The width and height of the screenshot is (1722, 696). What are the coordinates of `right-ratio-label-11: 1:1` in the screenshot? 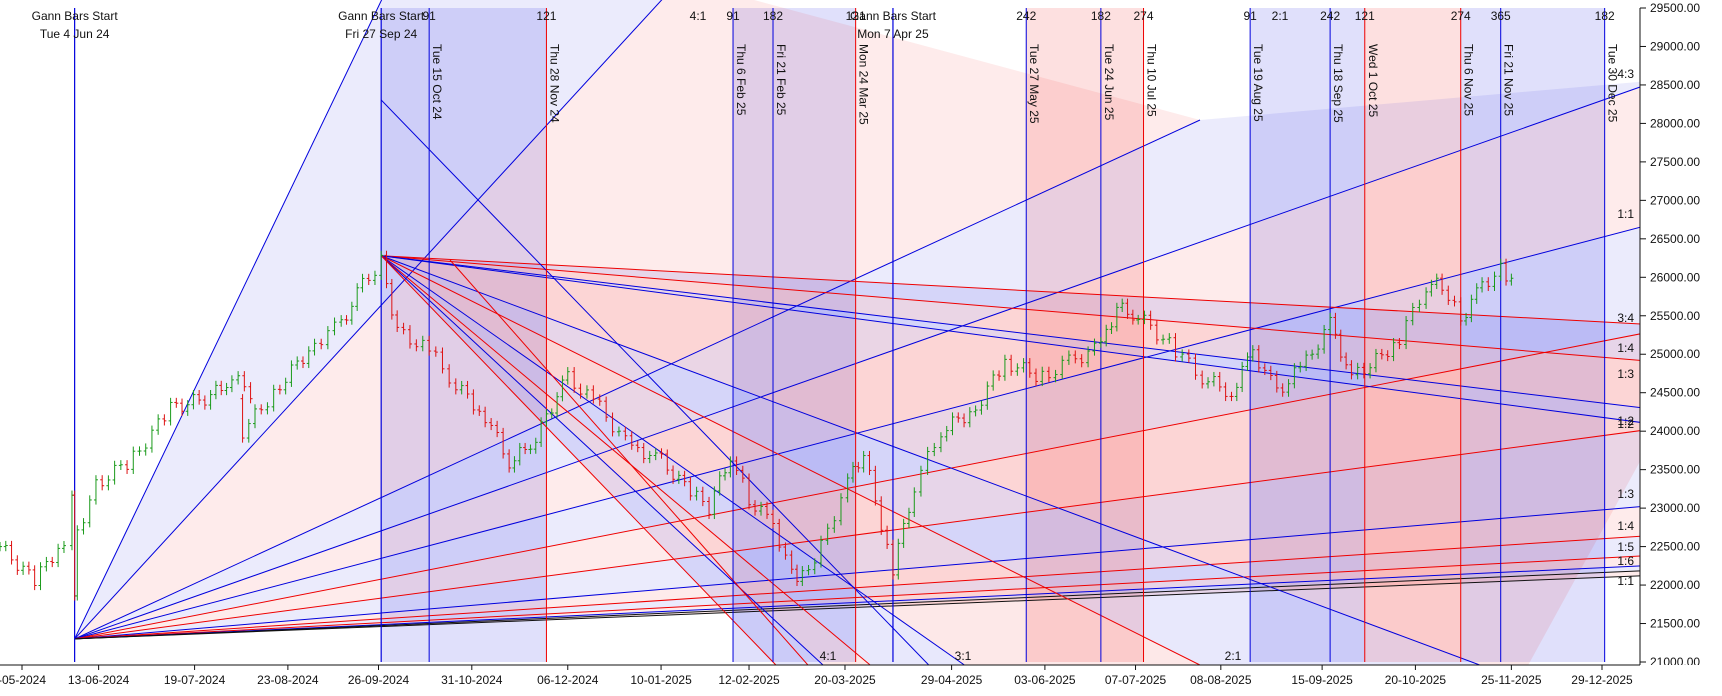 It's located at (1625, 581).